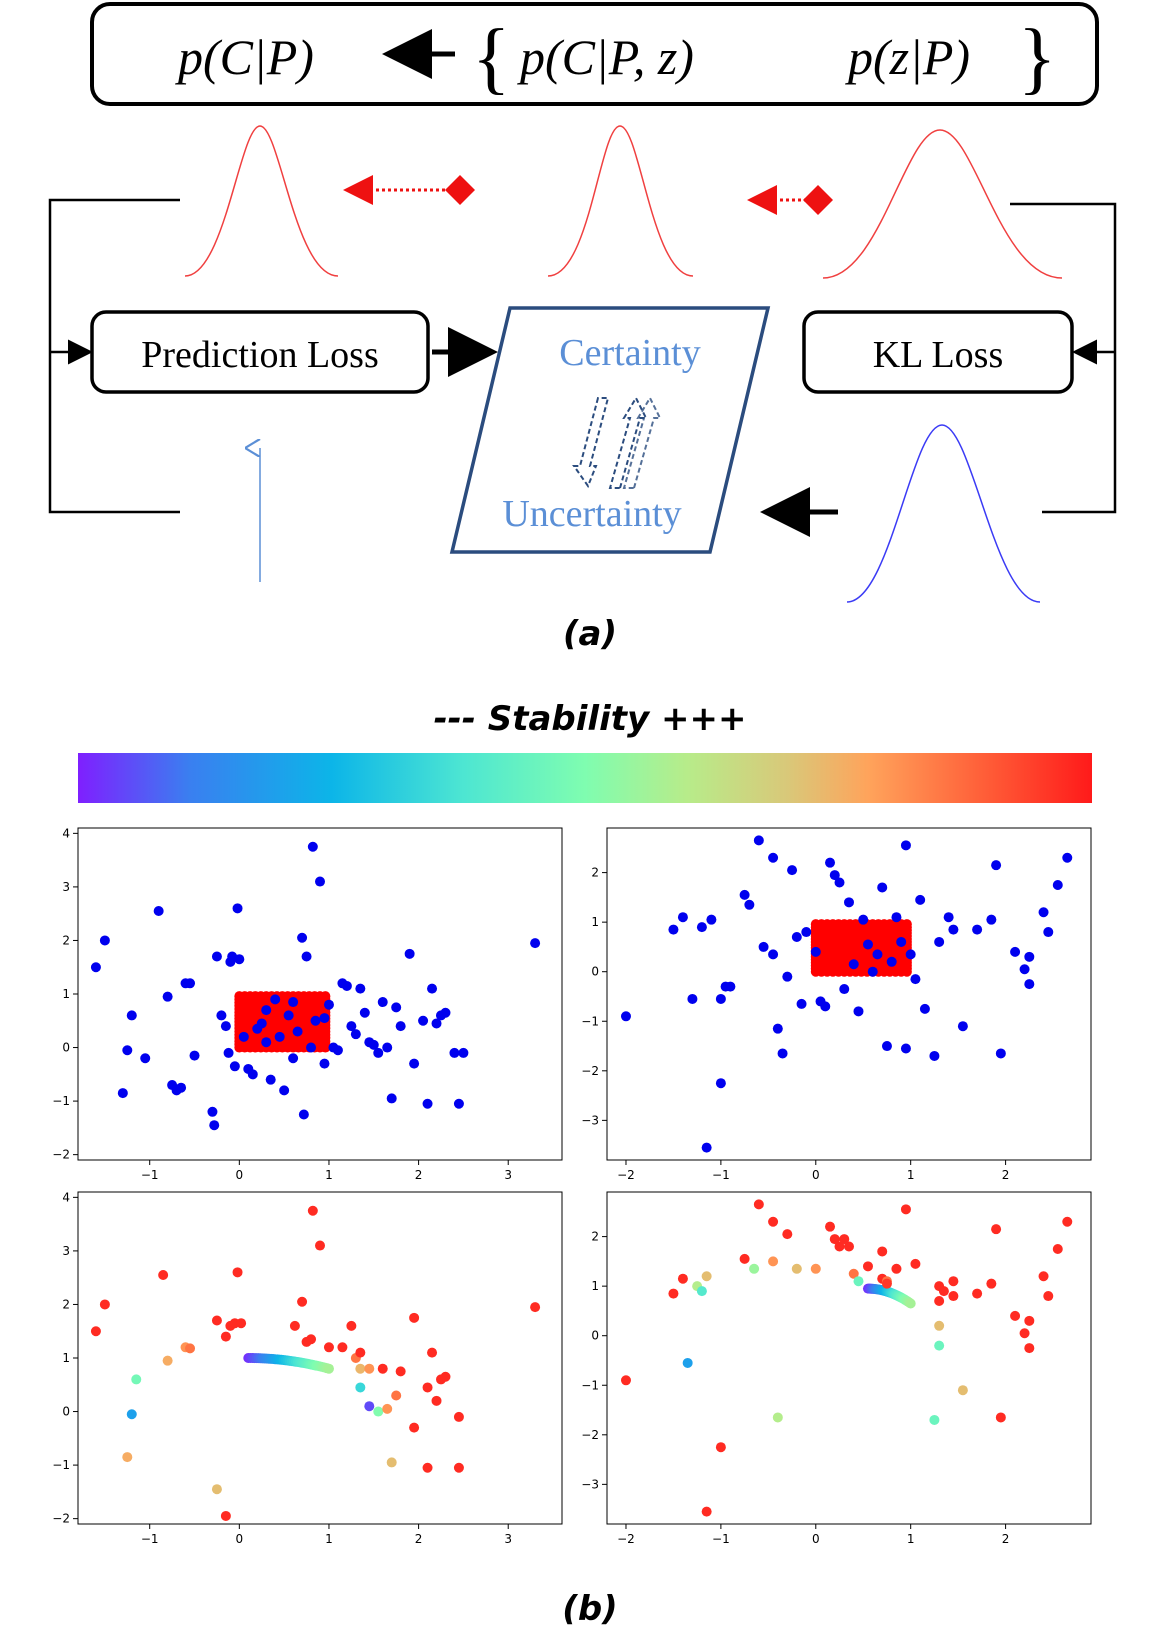  What do you see at coordinates (329, 1539) in the screenshot?
I see `x-tick-label: 1` at bounding box center [329, 1539].